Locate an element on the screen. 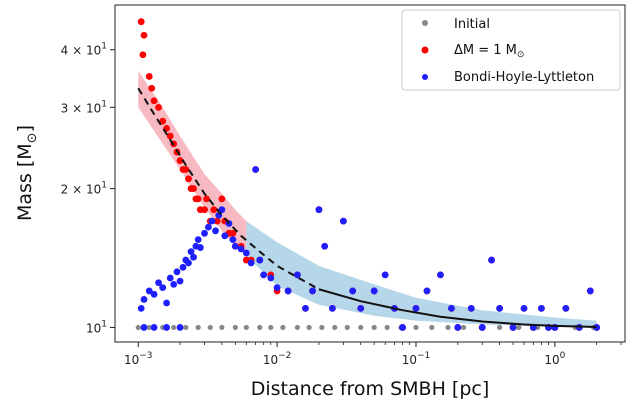  x-axis-label: Distance from SMBH [pc] is located at coordinates (370, 389).